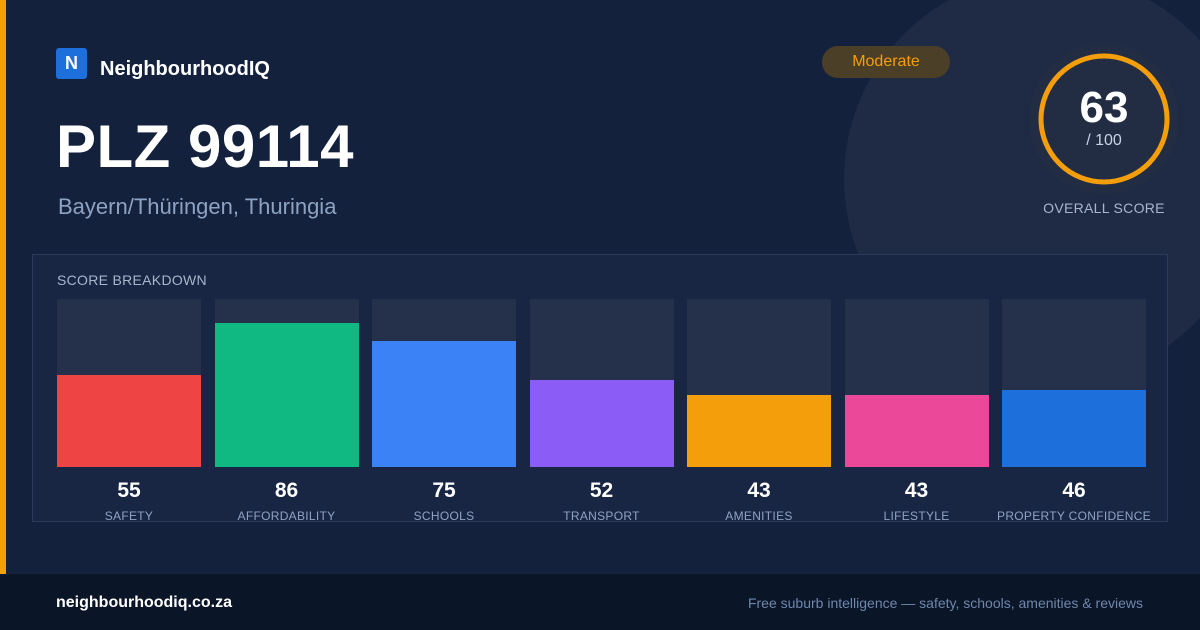 The image size is (1200, 630). What do you see at coordinates (286, 490) in the screenshot?
I see `metric-value: 86` at bounding box center [286, 490].